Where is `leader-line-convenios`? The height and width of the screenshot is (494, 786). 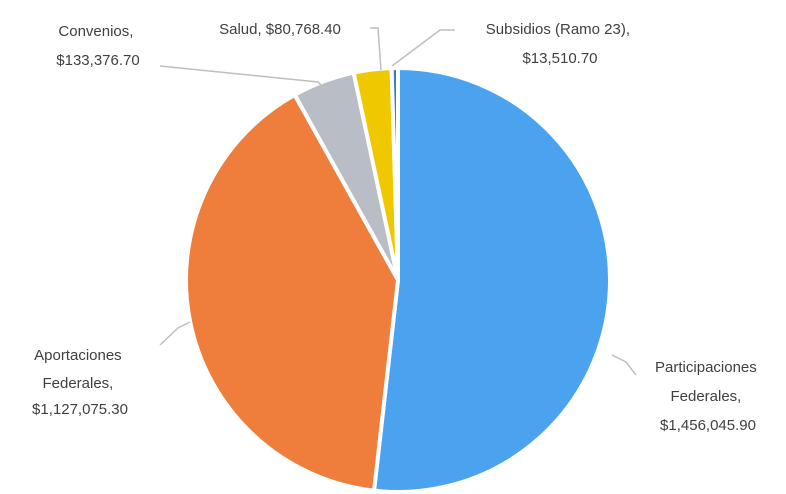 leader-line-convenios is located at coordinates (246, 81).